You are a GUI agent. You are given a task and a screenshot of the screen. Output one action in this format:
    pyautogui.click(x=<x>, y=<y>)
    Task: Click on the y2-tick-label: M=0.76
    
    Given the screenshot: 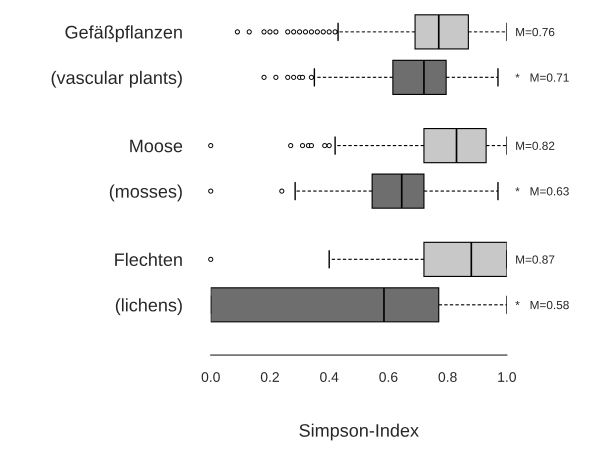 What is the action you would take?
    pyautogui.click(x=535, y=32)
    